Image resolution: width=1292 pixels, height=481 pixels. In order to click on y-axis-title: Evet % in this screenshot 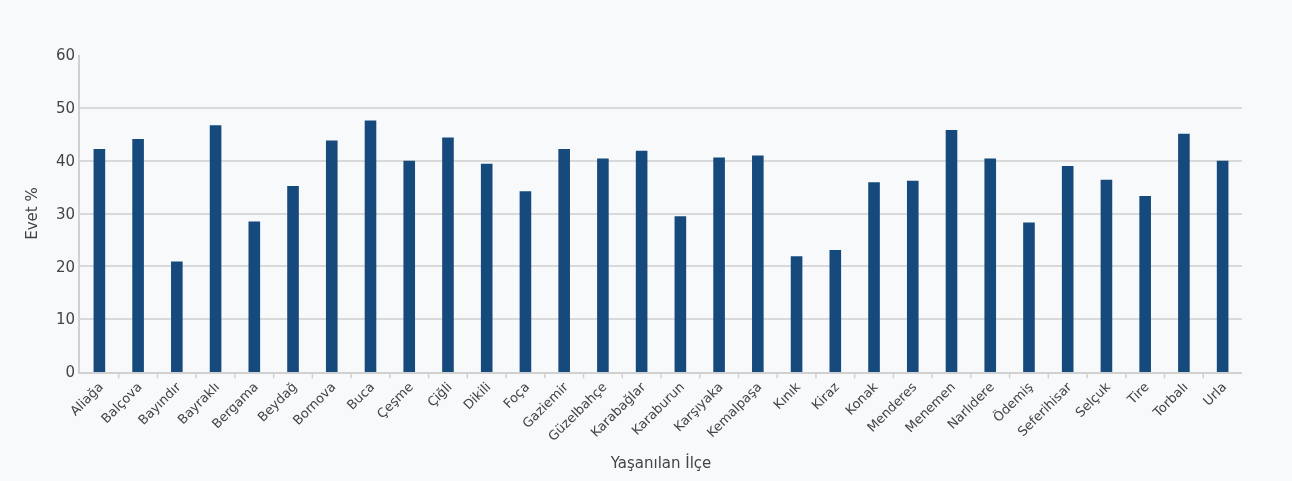, I will do `click(31, 213)`.